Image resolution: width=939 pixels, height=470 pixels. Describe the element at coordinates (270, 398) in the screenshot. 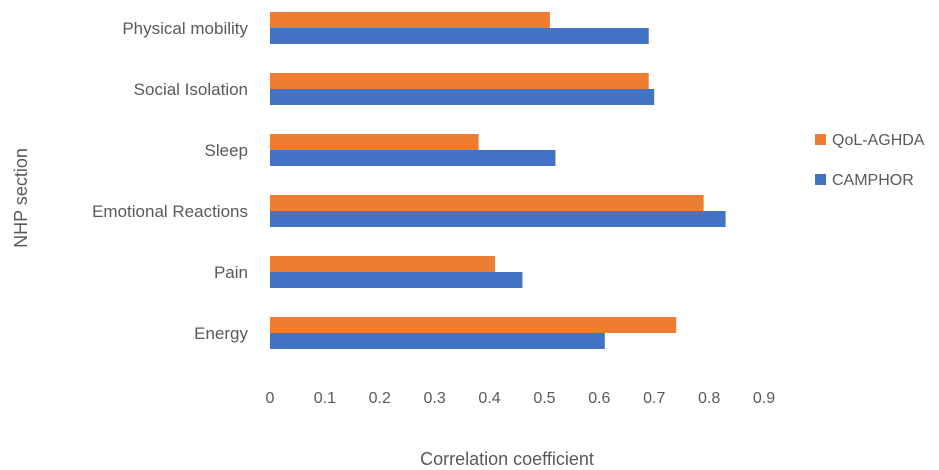

I see `x-tick-label: 0` at that location.